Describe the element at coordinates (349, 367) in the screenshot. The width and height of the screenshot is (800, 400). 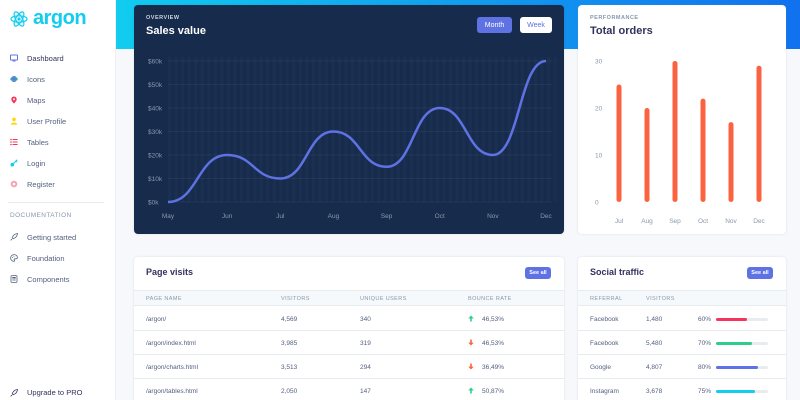
I see `table-row: /argon/charts.html 3,513 294 36,49%` at that location.